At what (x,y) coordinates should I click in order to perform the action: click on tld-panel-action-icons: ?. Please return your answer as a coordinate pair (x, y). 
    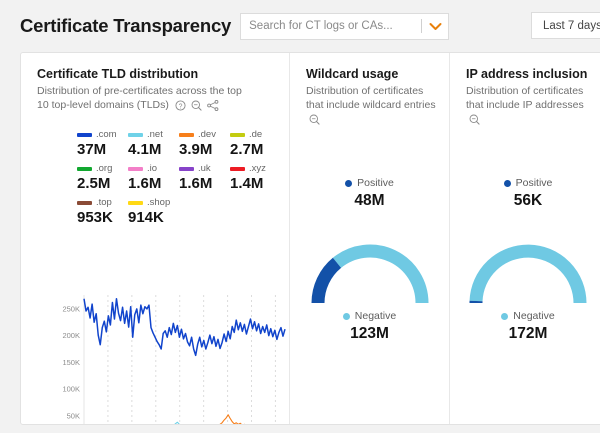
    Looking at the image, I should click on (197, 105).